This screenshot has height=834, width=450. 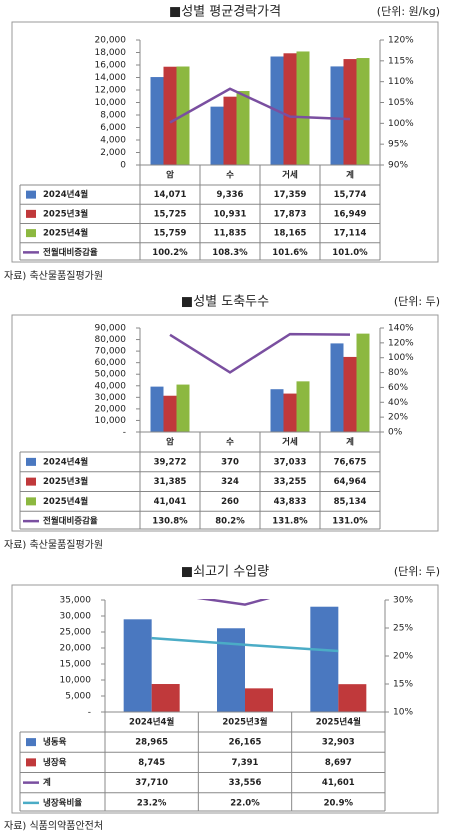 What do you see at coordinates (338, 763) in the screenshot?
I see `data-label: 8,697` at bounding box center [338, 763].